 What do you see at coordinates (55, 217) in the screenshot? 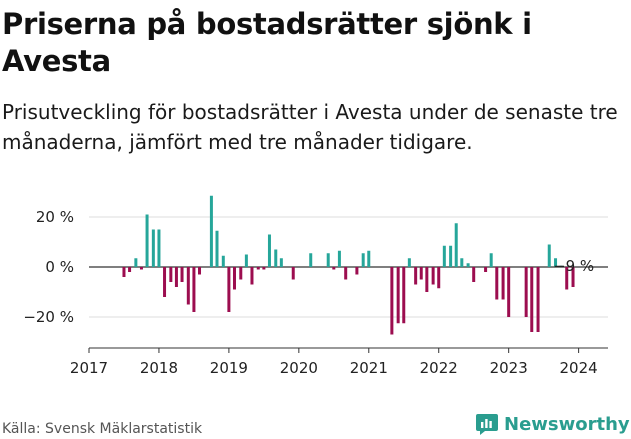
I see `y-tick-label: 20 %` at bounding box center [55, 217].